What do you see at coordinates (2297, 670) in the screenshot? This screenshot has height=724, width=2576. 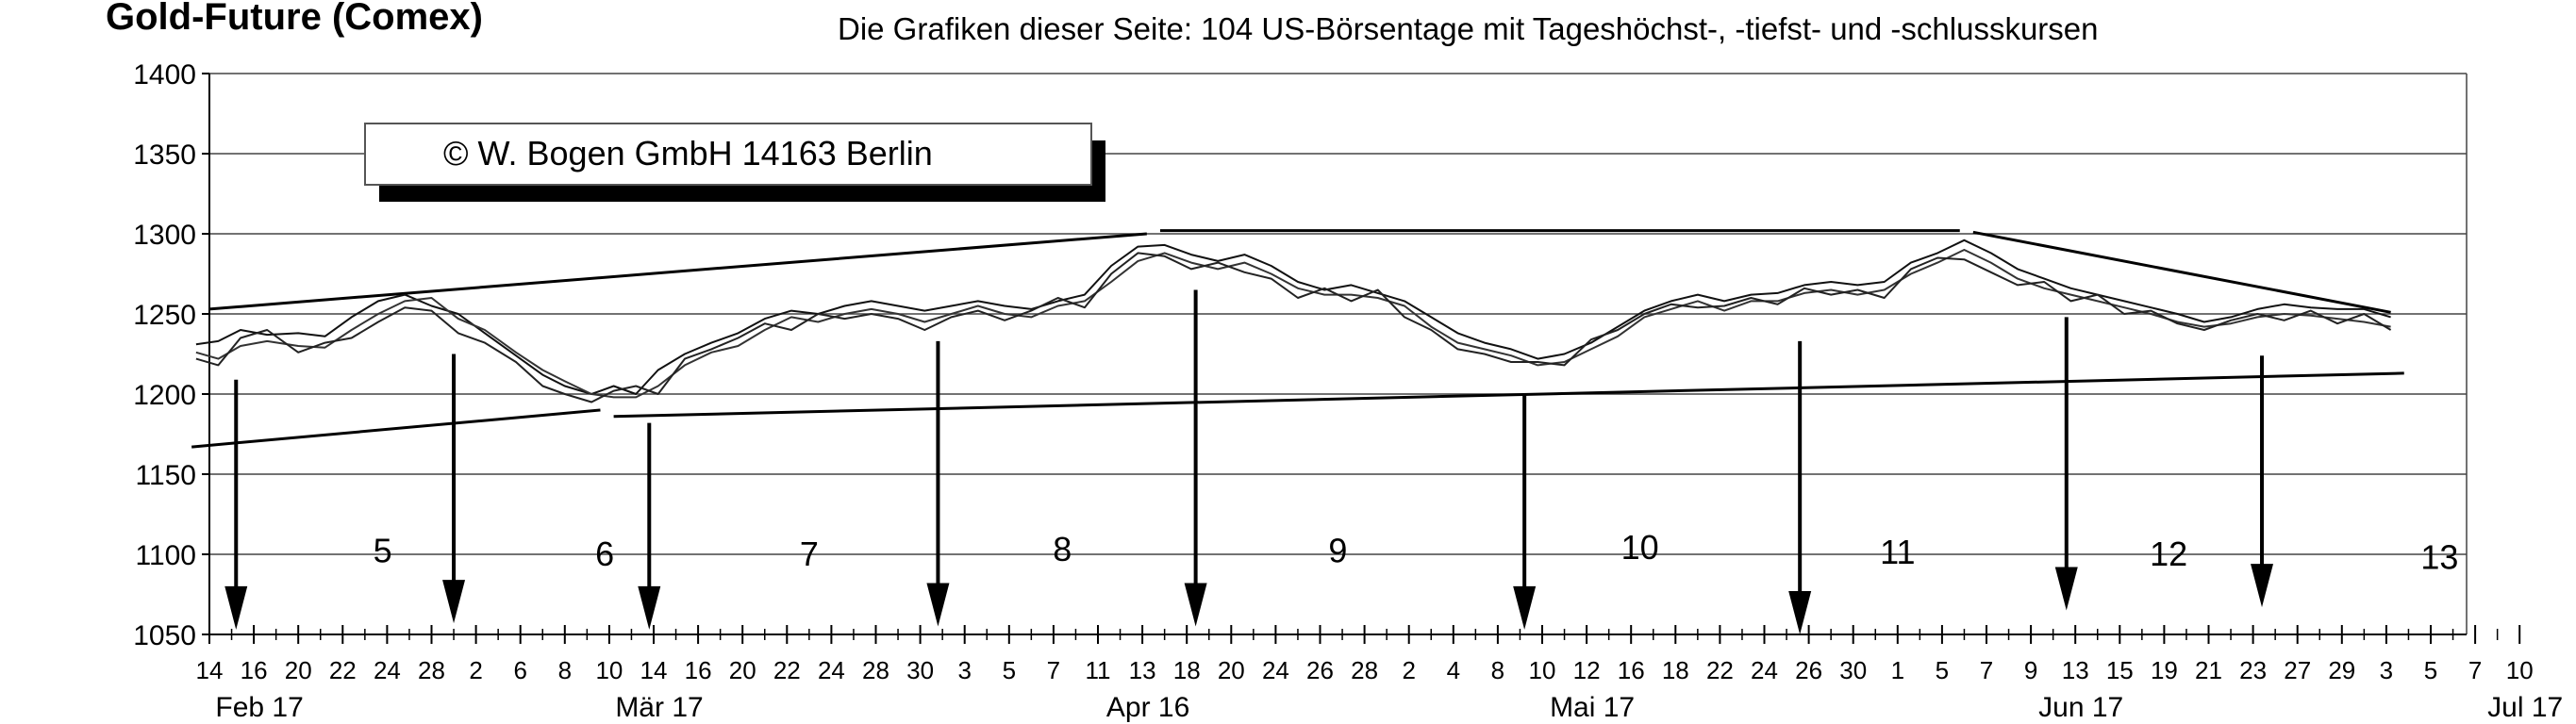 I see `x-tick-label: 27` at bounding box center [2297, 670].